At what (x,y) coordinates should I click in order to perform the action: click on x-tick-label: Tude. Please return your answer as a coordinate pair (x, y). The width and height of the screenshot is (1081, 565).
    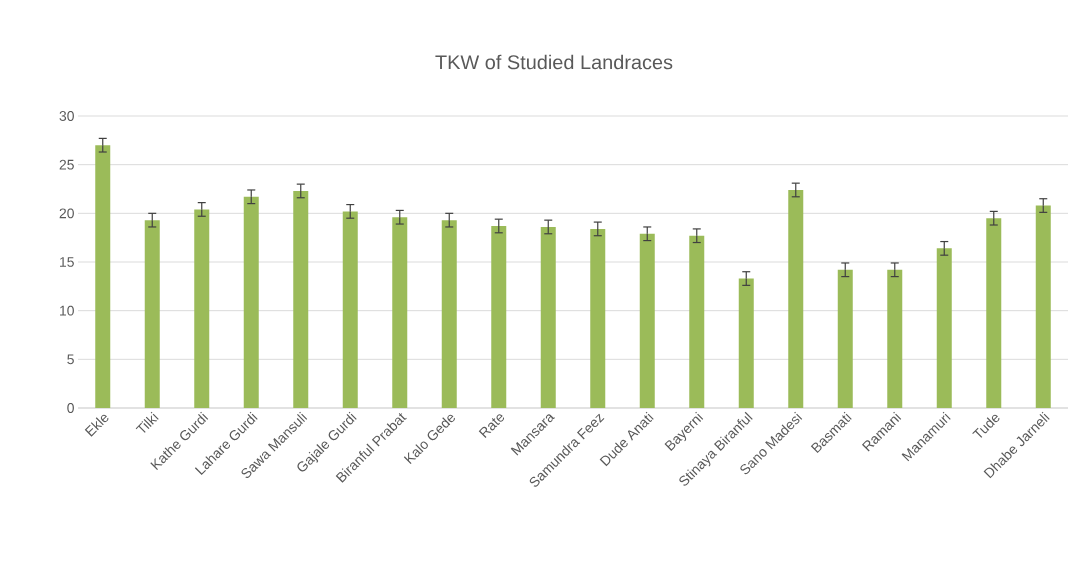
    Looking at the image, I should click on (986, 426).